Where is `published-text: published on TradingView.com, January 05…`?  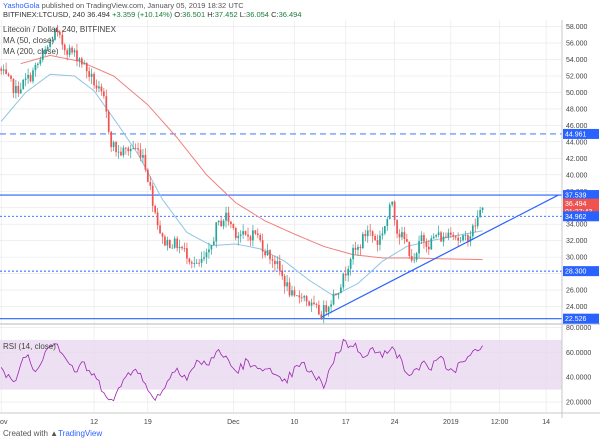 published-text: published on TradingView.com, January 05… is located at coordinates (142, 5).